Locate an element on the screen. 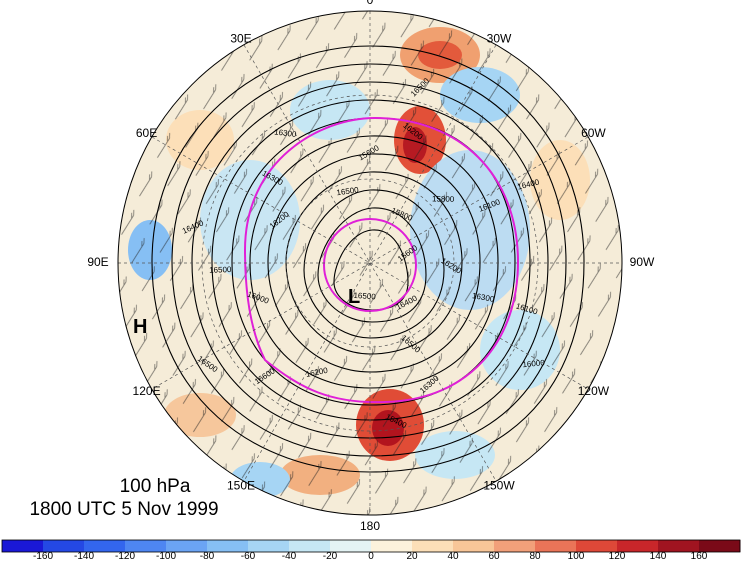  longitude-label: 150E is located at coordinates (241, 486).